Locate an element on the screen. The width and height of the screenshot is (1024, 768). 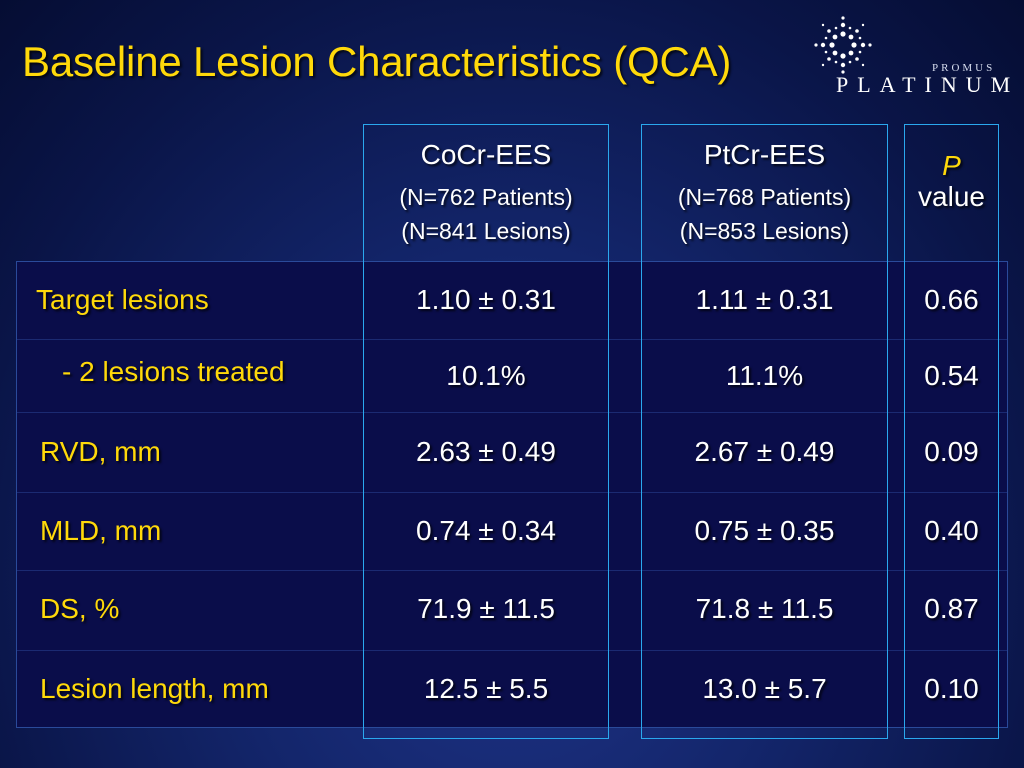
column-subtitle: (N=762 Patients) (N=841 Lesions) is located at coordinates (486, 214).